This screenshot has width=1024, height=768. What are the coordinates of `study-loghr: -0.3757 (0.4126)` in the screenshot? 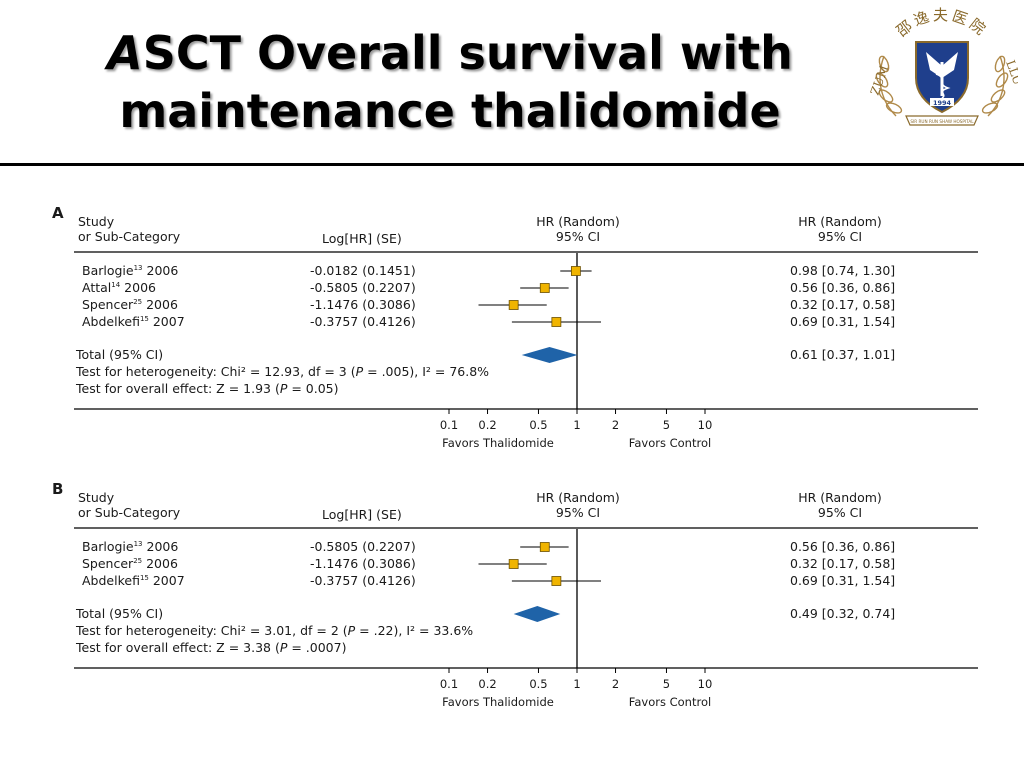 It's located at (363, 321).